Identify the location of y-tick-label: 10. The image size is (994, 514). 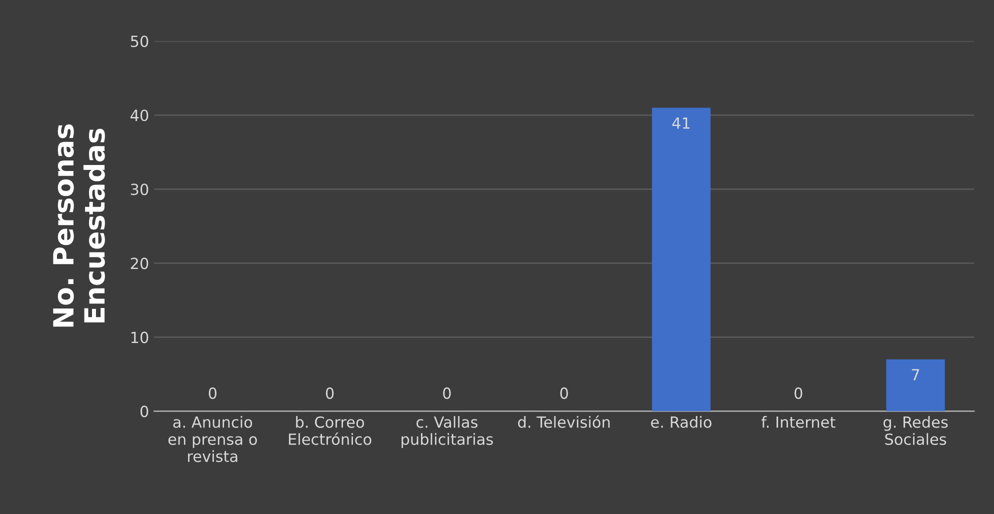
(139, 338).